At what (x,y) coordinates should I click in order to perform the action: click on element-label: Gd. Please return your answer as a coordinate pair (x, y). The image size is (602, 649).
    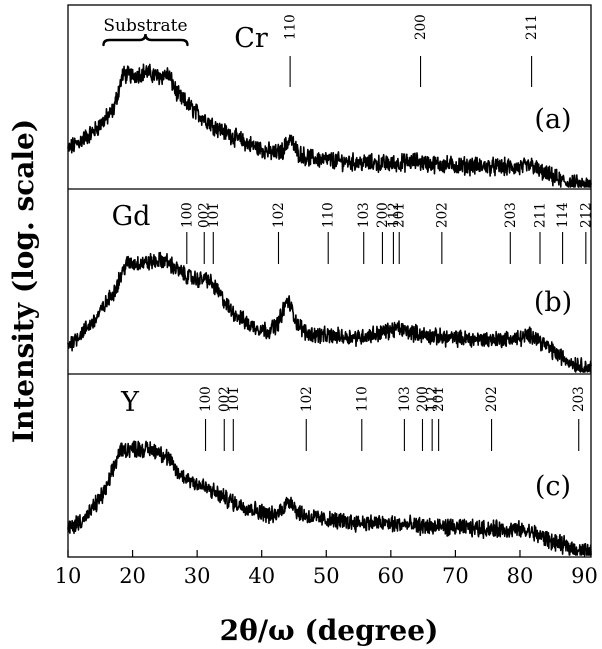
    Looking at the image, I should click on (131, 216).